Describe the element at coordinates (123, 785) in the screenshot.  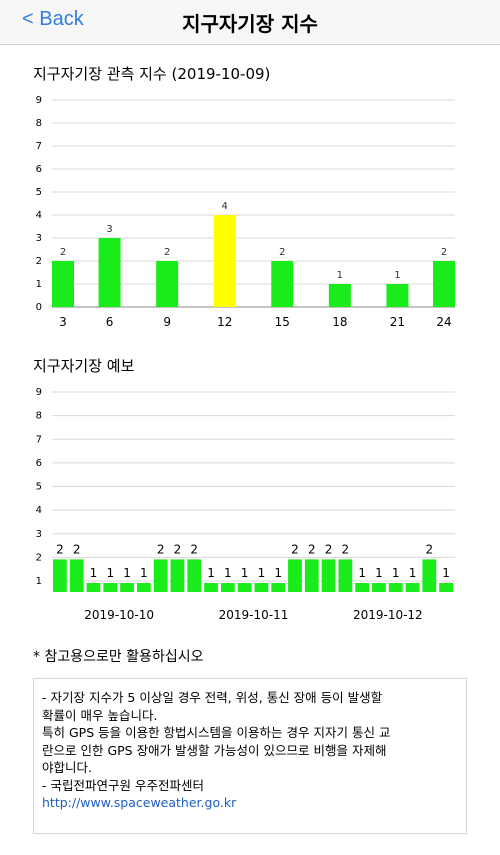
I see `info-line: - 국립전파연구원 우주전파센터` at that location.